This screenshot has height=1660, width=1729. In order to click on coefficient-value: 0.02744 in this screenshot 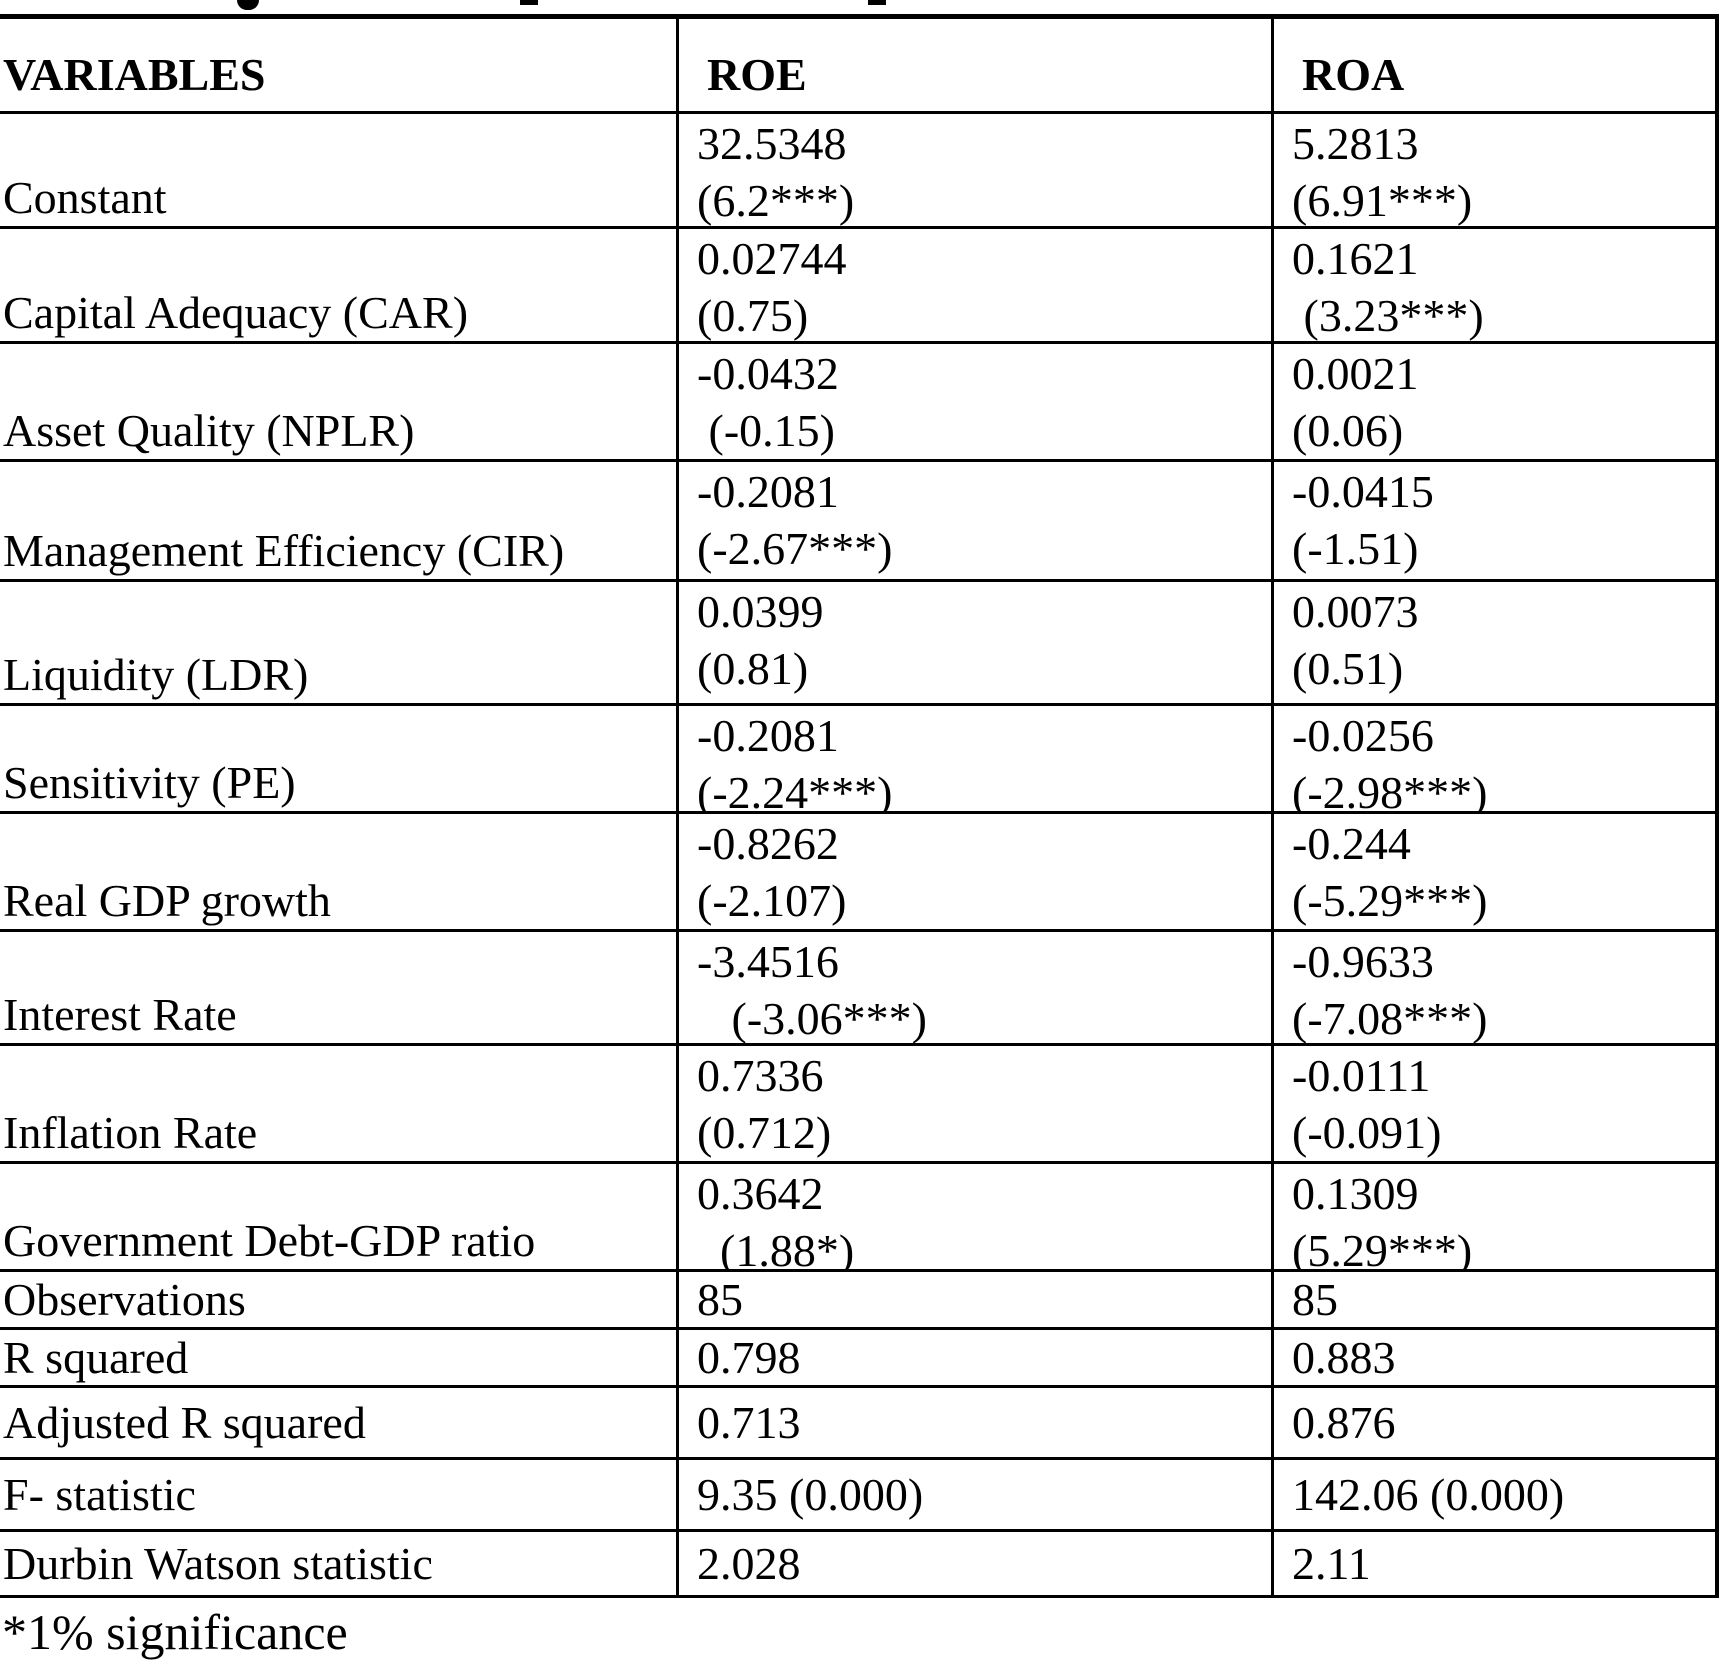, I will do `click(772, 258)`.